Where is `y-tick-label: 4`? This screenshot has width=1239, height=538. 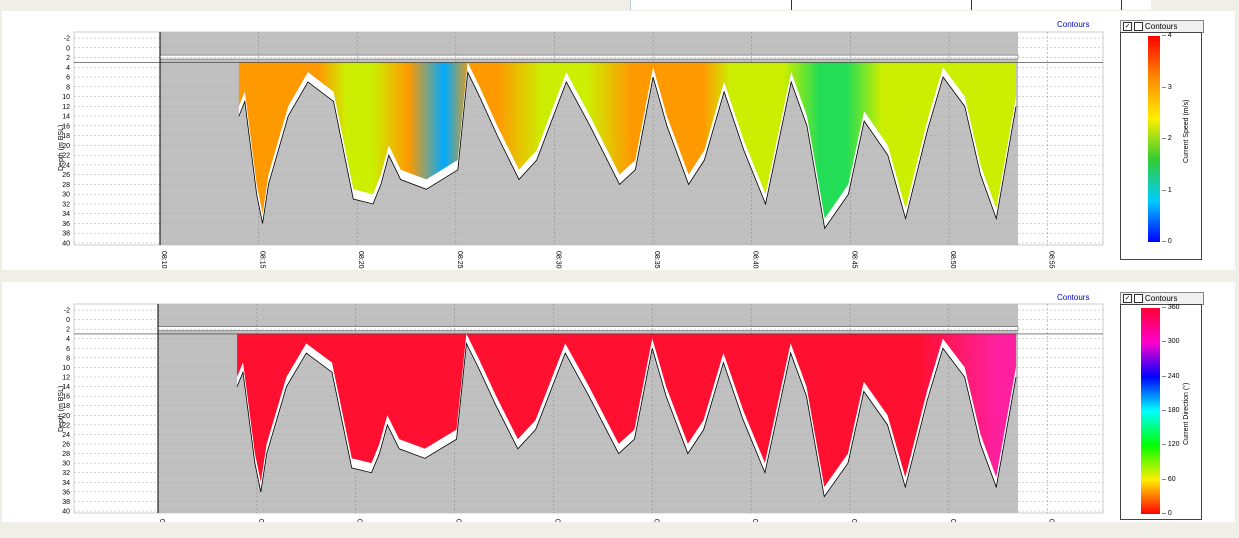
y-tick-label: 4 is located at coordinates (68, 68).